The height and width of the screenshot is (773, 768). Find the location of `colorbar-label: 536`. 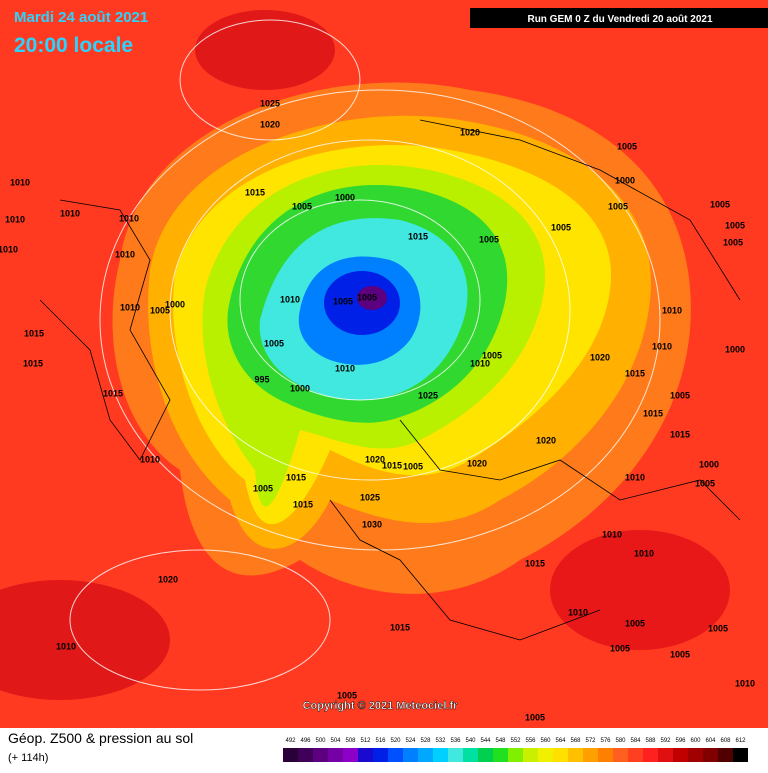

colorbar-label: 536 is located at coordinates (455, 741).